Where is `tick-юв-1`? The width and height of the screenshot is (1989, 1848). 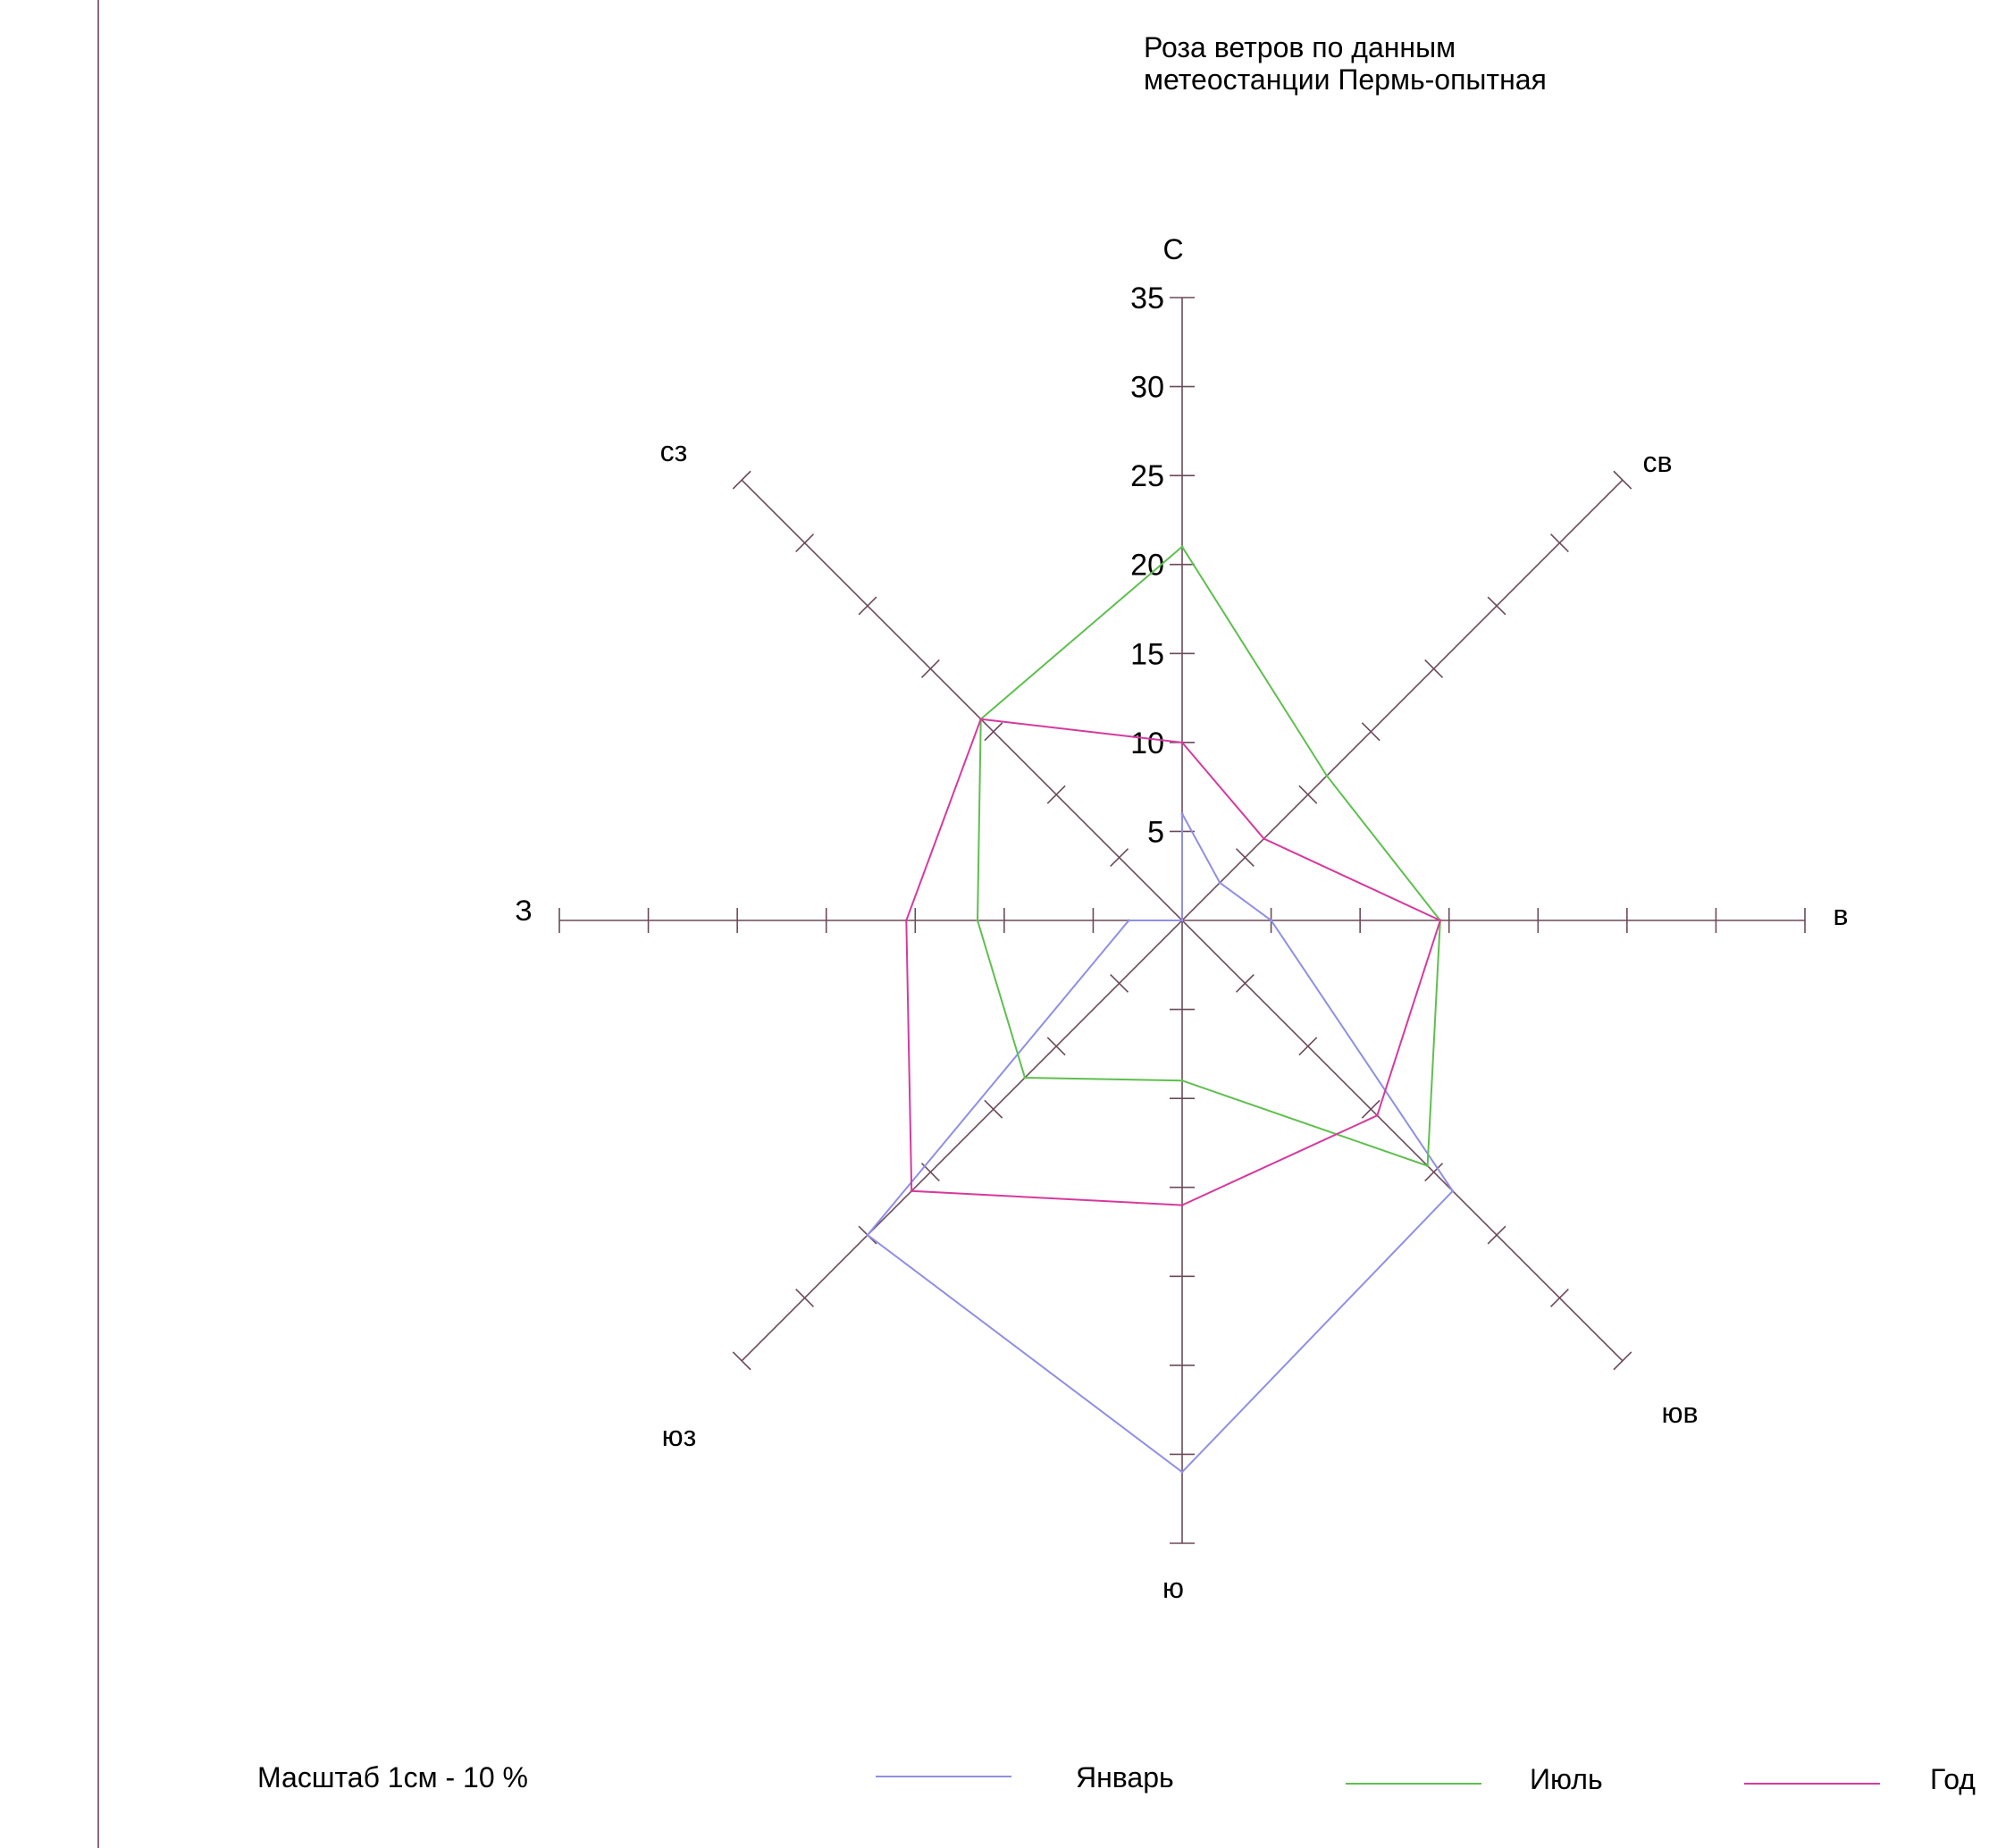
tick-юв-1 is located at coordinates (1245, 983).